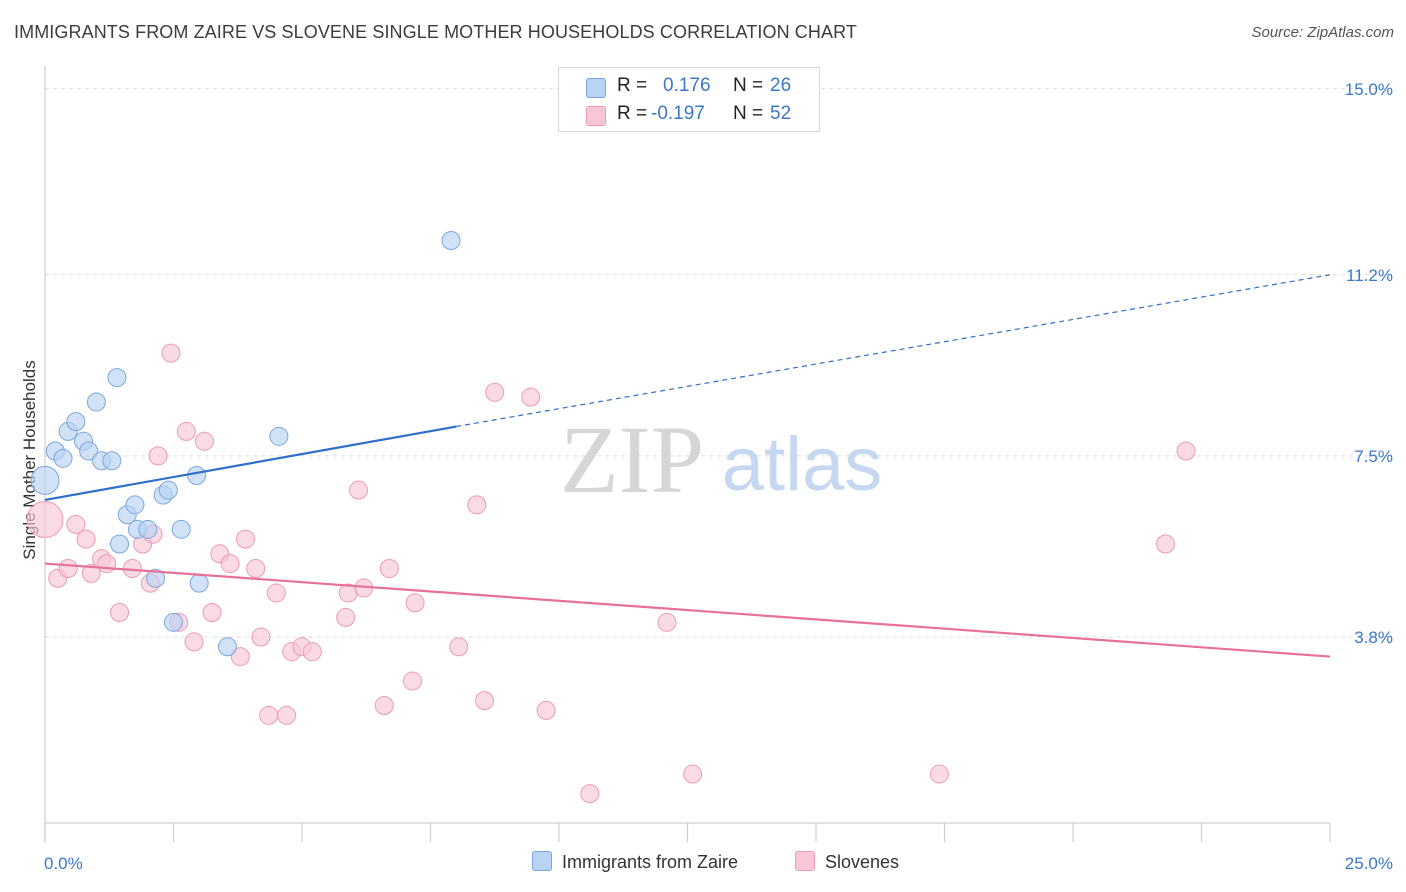 Image resolution: width=1406 pixels, height=892 pixels. Describe the element at coordinates (1373, 637) in the screenshot. I see `y-tick-label: 3.8%` at that location.